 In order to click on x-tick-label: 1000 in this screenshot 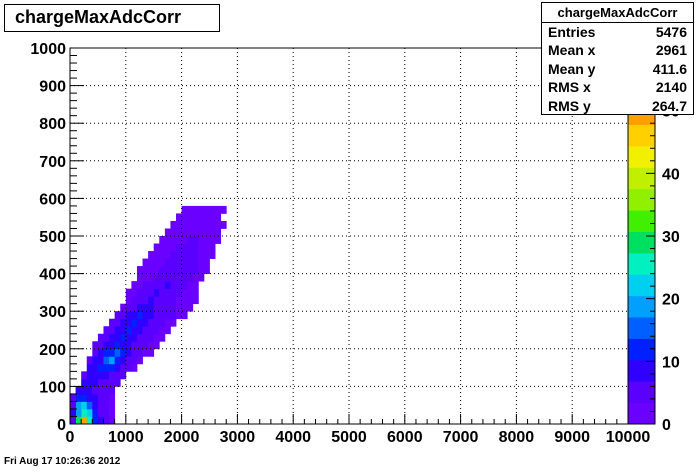, I will do `click(126, 437)`.